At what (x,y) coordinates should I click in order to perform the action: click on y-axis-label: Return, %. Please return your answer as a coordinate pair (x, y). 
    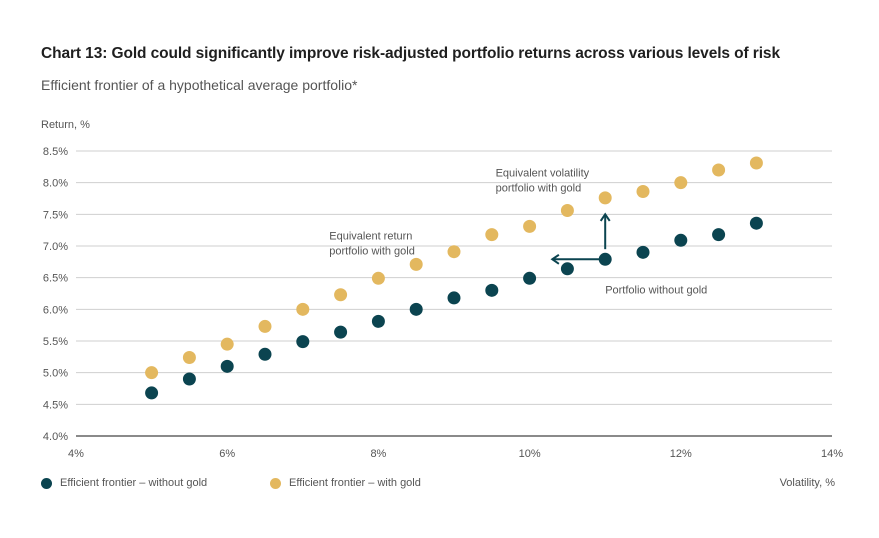
    Looking at the image, I should click on (65, 125).